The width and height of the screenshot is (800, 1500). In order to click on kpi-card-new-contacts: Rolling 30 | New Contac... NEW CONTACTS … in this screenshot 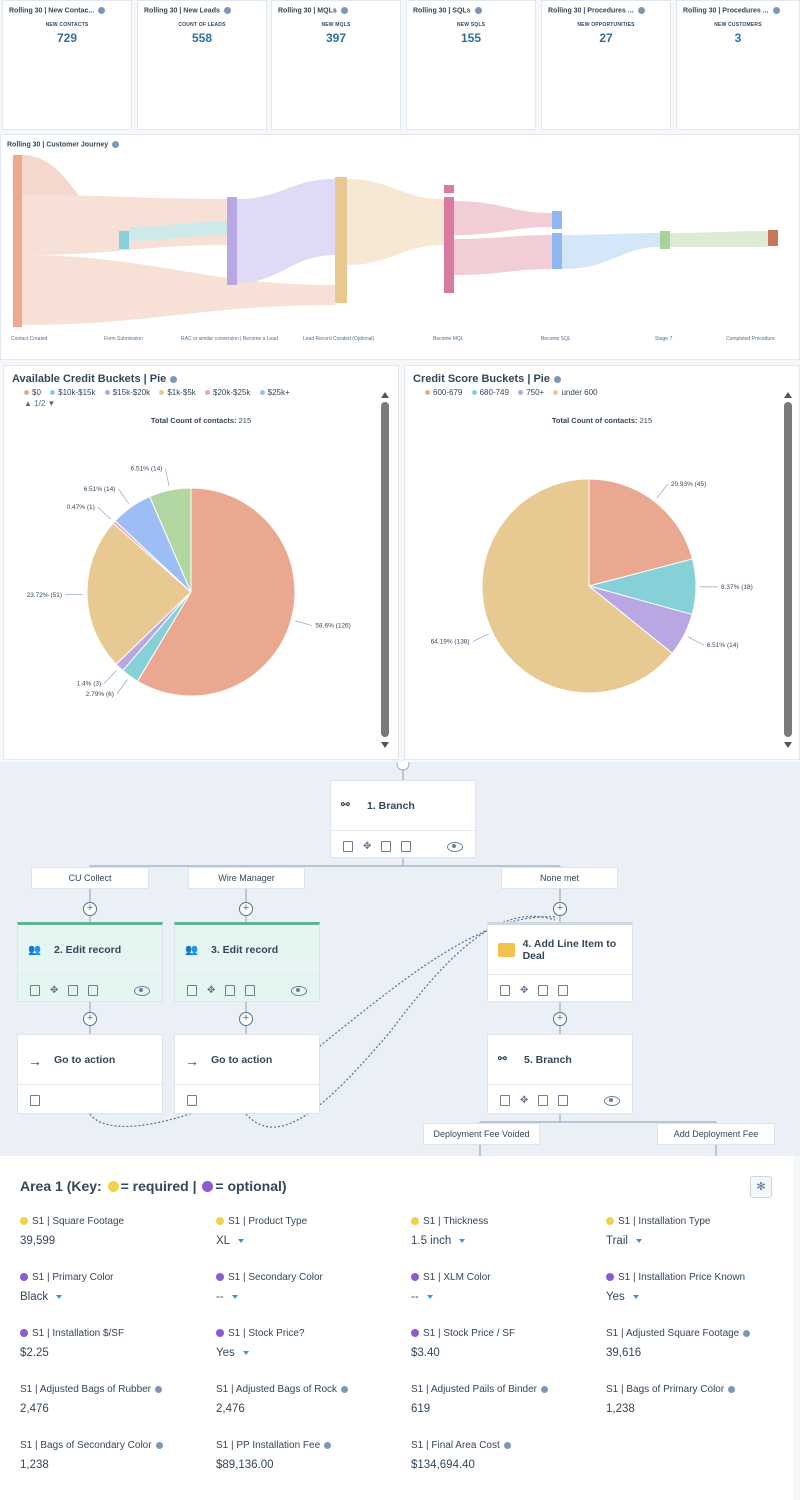, I will do `click(67, 65)`.